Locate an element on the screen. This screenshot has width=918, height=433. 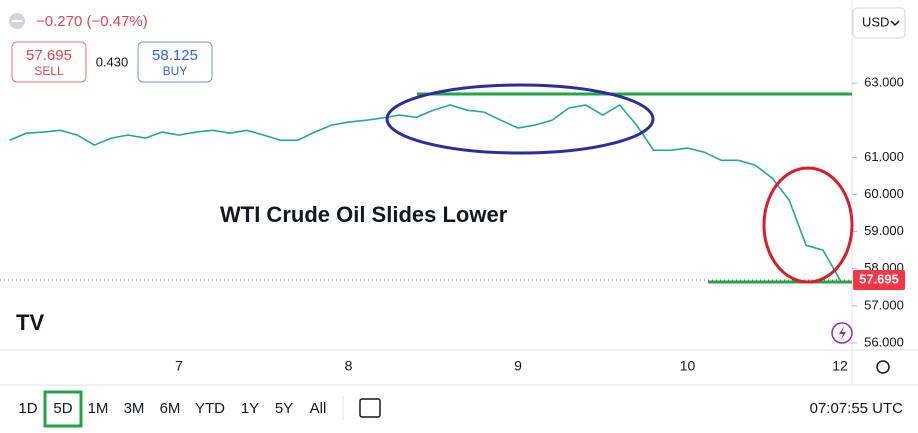
y-tick-label: 61.000 is located at coordinates (884, 156).